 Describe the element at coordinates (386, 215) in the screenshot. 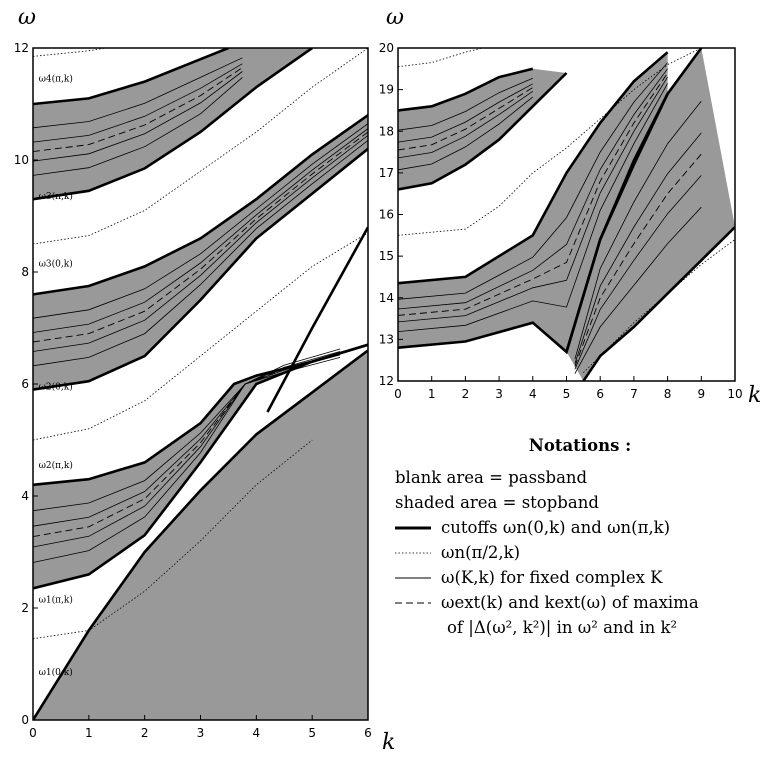

I see `y-tick-label: 16` at that location.